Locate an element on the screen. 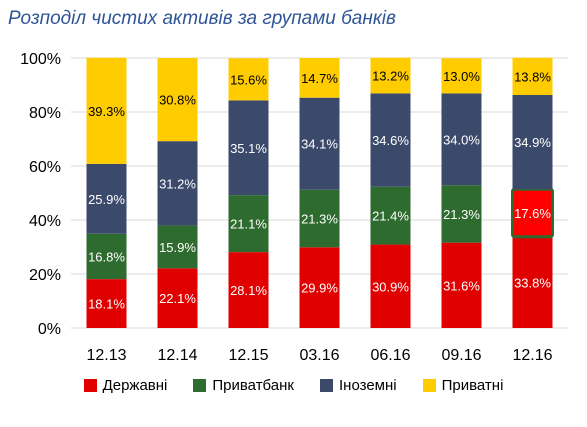  legend-item: Державні is located at coordinates (125, 385).